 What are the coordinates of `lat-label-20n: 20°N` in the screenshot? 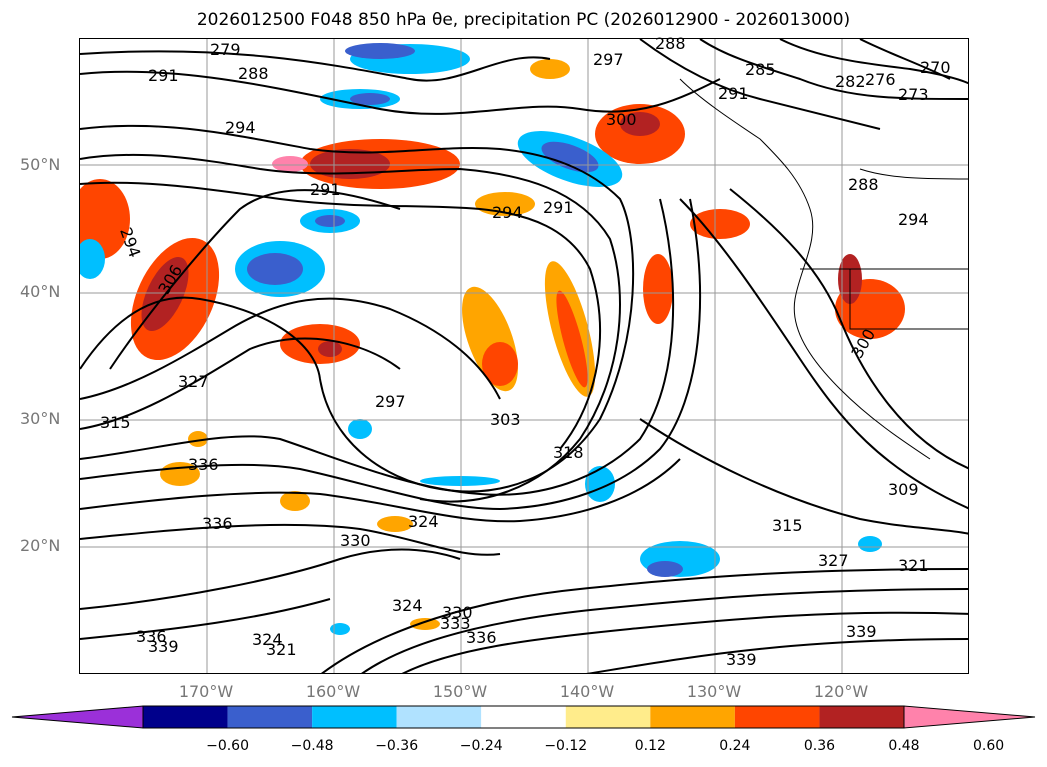 It's located at (40, 545).